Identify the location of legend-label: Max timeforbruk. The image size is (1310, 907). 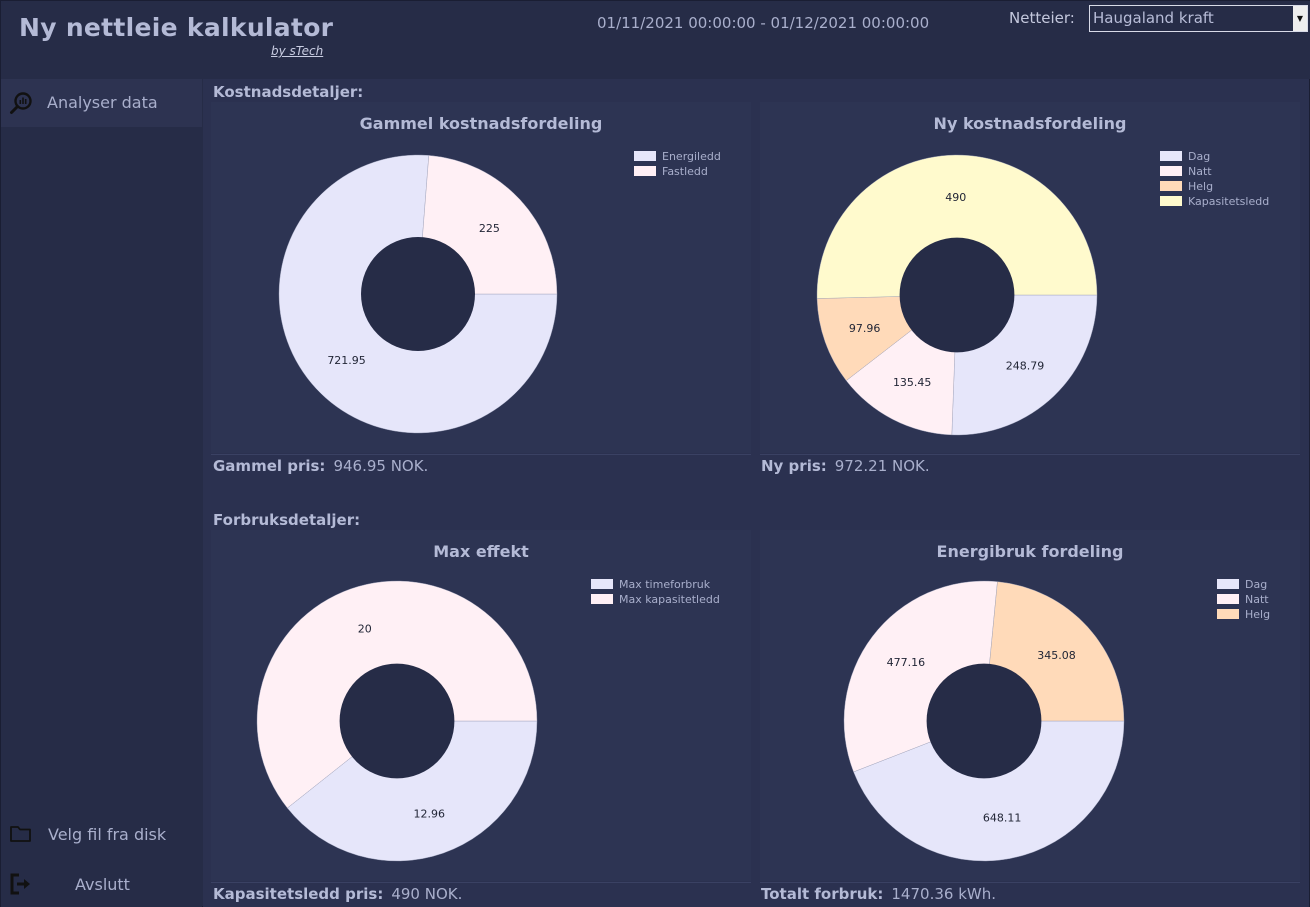
(665, 584).